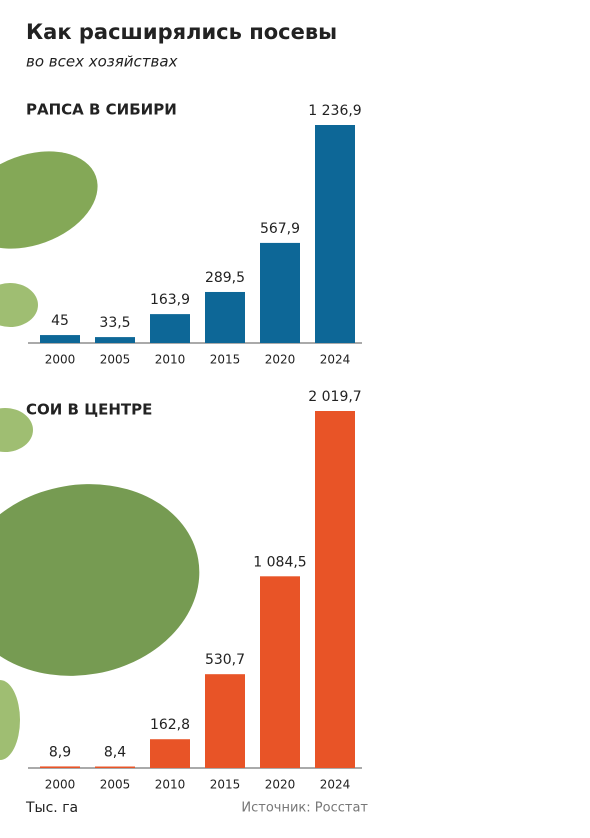 This screenshot has width=590, height=838. Describe the element at coordinates (170, 725) in the screenshot. I see `value-label: 162,8` at that location.